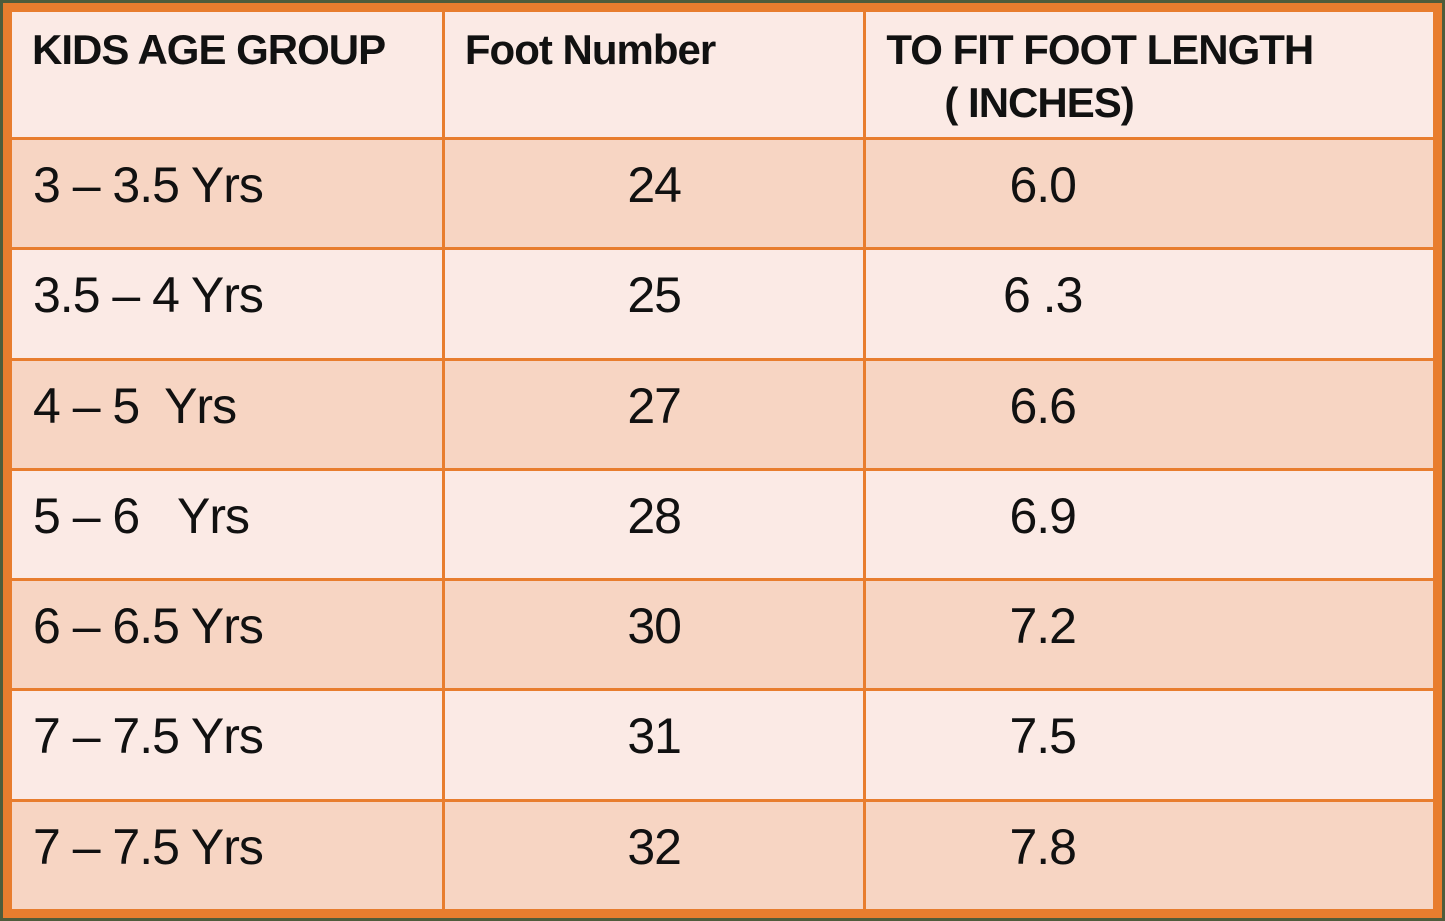 This screenshot has height=921, width=1445. Describe the element at coordinates (1149, 745) in the screenshot. I see `foot-length-cell: 7.5` at that location.